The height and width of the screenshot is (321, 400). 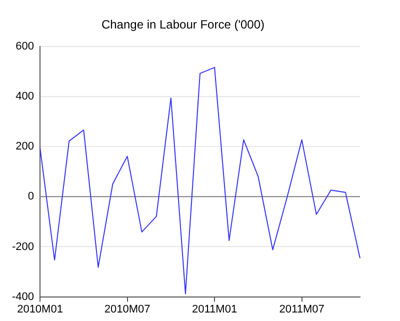 I want to click on x-tick-label: 2010M07, so click(x=127, y=309).